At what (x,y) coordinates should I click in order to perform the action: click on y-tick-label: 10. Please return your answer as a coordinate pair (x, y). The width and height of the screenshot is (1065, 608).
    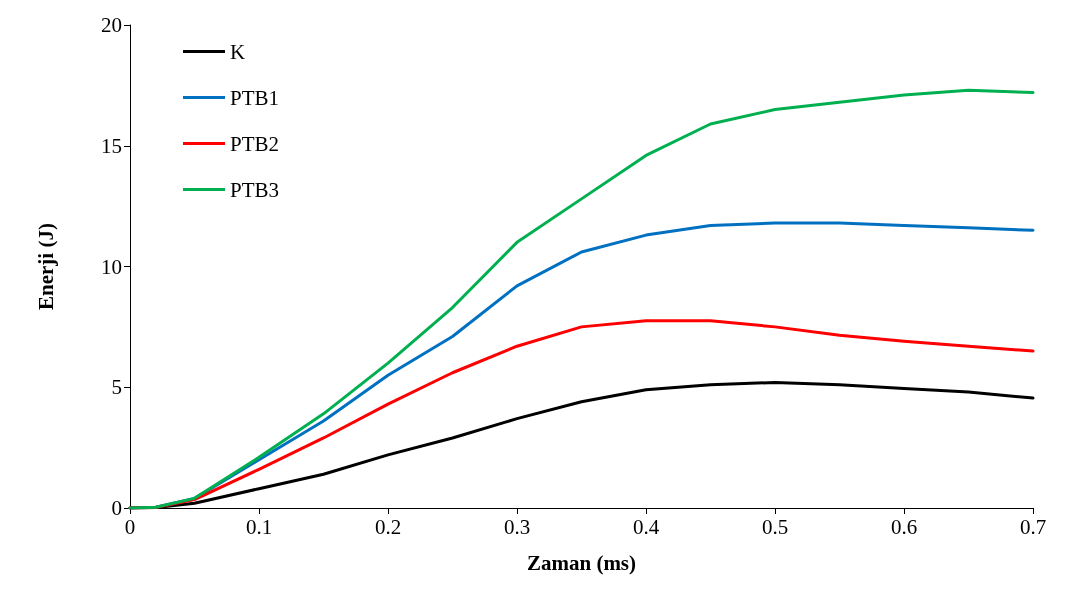
    Looking at the image, I should click on (111, 266).